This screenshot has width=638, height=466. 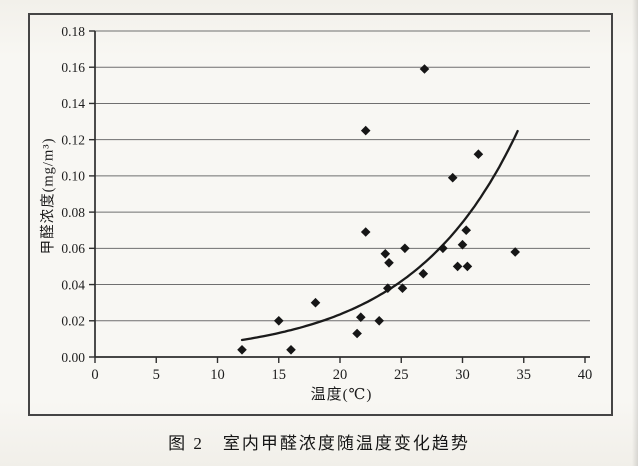 I want to click on x-tick-label: 10, so click(x=217, y=375).